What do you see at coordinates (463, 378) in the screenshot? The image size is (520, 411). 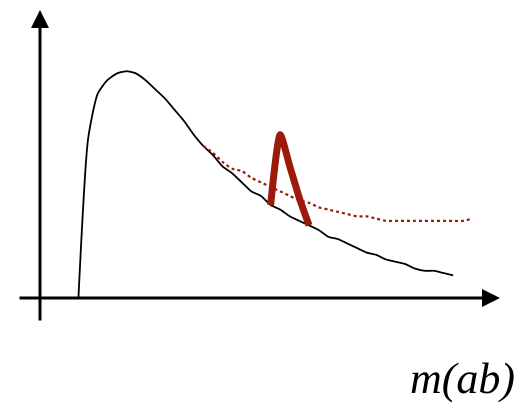 I see `x-axis-title: m(ab)` at bounding box center [463, 378].